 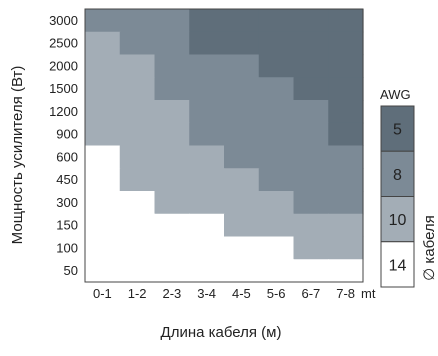 What do you see at coordinates (67, 134) in the screenshot?
I see `y-tick-label: 900` at bounding box center [67, 134].